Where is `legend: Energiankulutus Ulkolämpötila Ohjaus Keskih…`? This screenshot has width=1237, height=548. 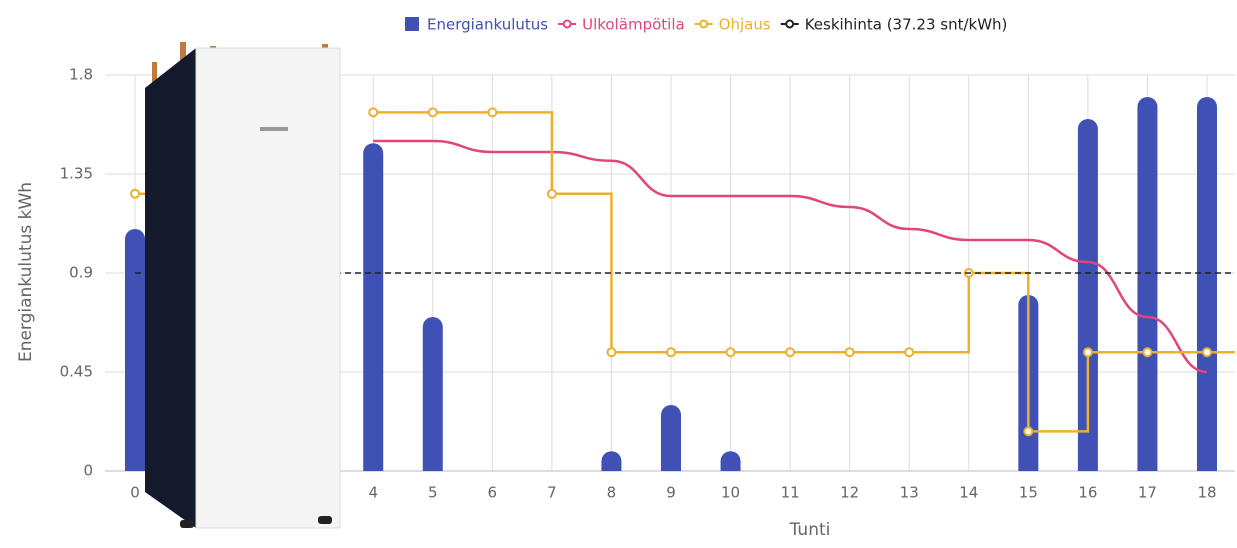
legend: Energiankulutus Ulkolämpötila Ohjaus Keskih… is located at coordinates (706, 25).